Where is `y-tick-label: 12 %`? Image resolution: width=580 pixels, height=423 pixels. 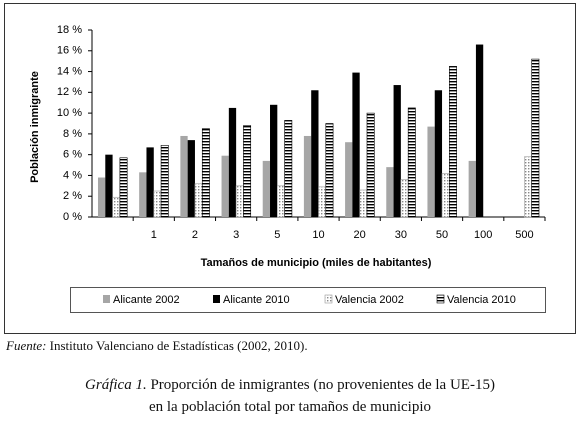 y-tick-label: 12 % is located at coordinates (69, 92).